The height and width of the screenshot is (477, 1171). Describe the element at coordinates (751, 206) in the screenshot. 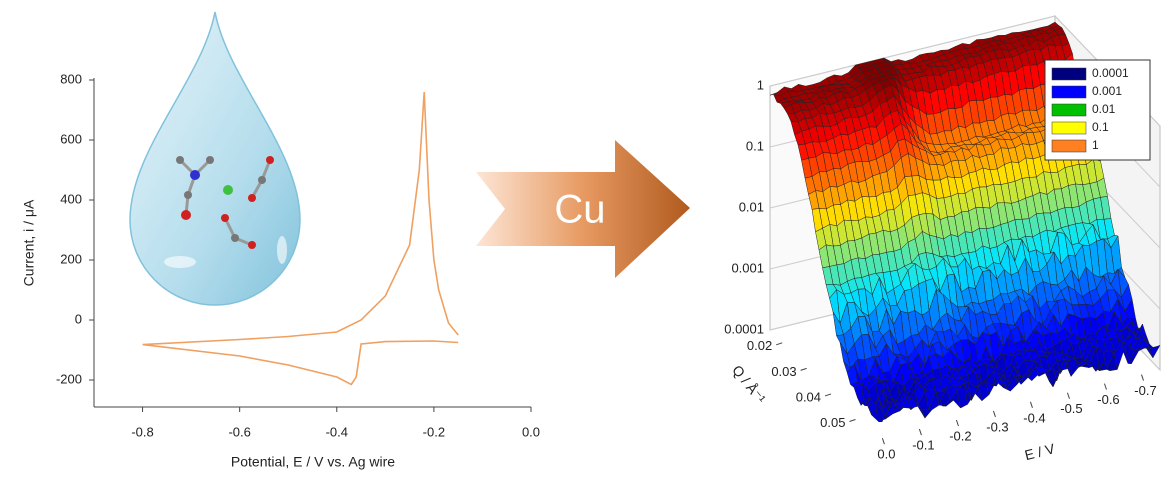

I see `z-tick-label: 0.01` at that location.